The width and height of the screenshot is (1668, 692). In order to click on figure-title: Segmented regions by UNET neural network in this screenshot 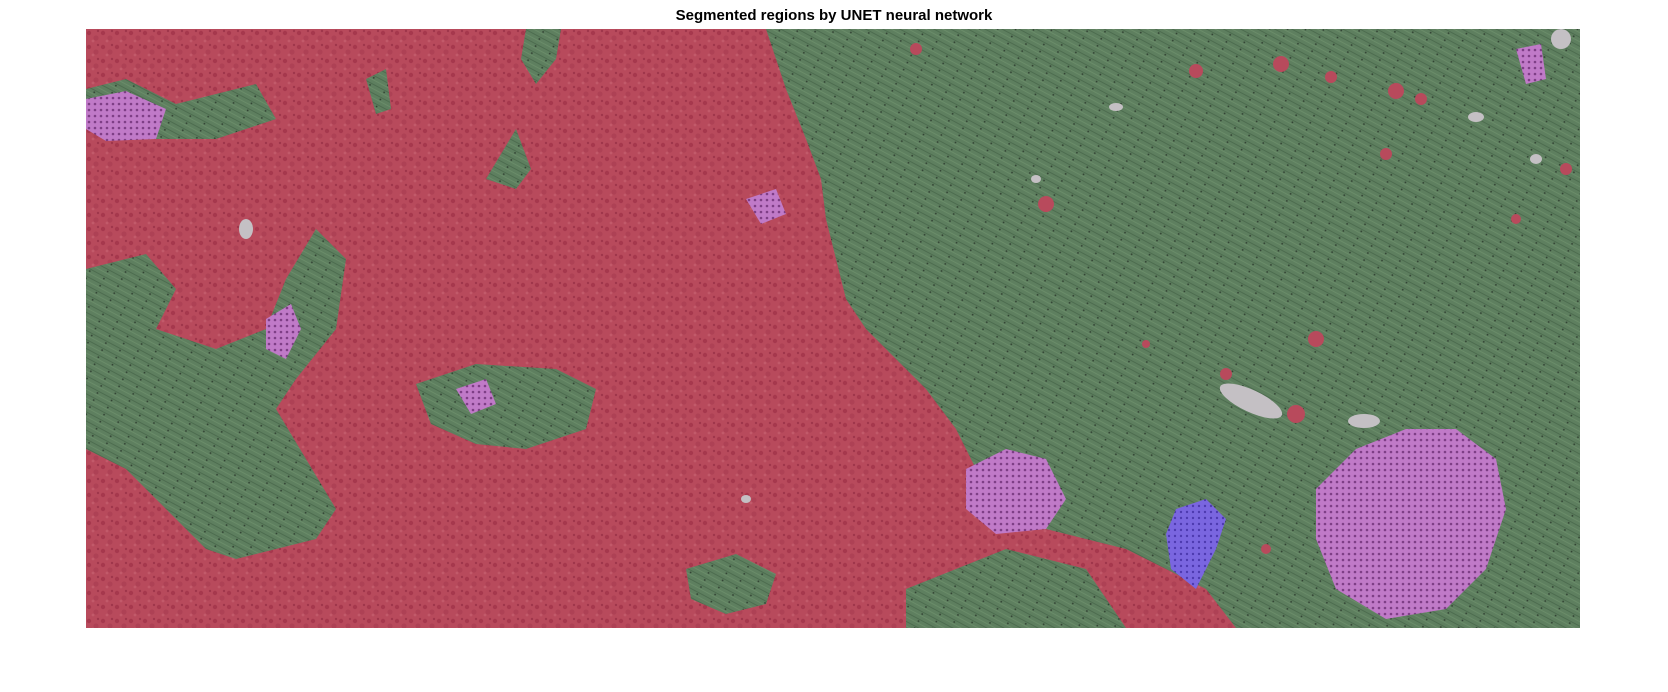, I will do `click(834, 15)`.